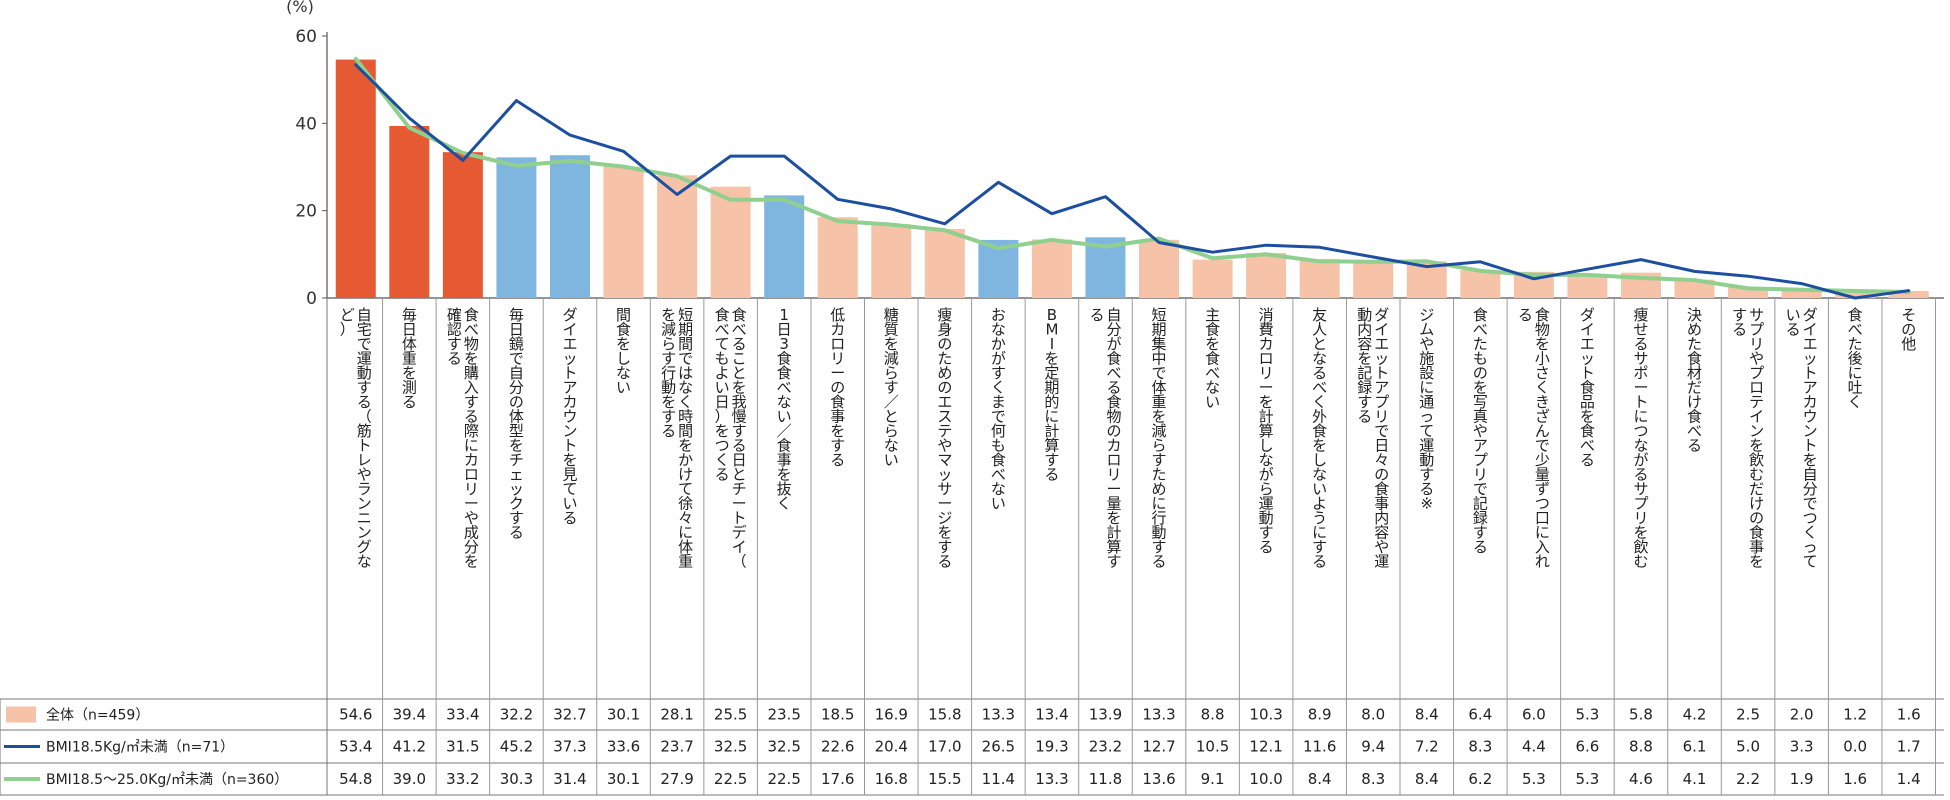 This screenshot has width=1950, height=800. What do you see at coordinates (1855, 359) in the screenshot?
I see `category-label-char: 後` at bounding box center [1855, 359].